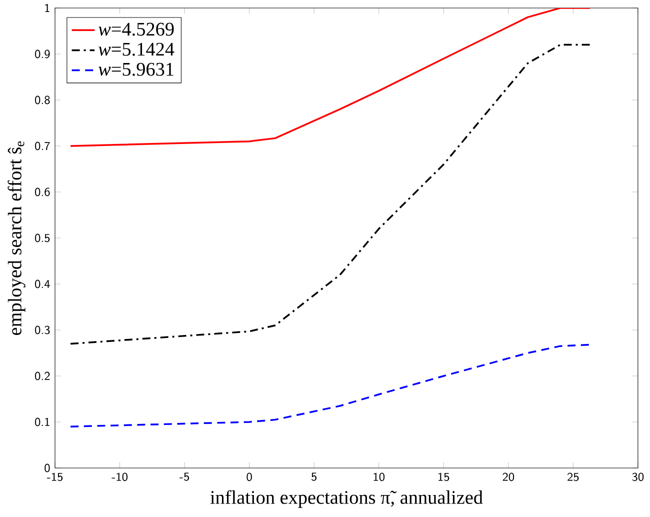  Describe the element at coordinates (444, 477) in the screenshot. I see `x-tick-label: 15` at that location.